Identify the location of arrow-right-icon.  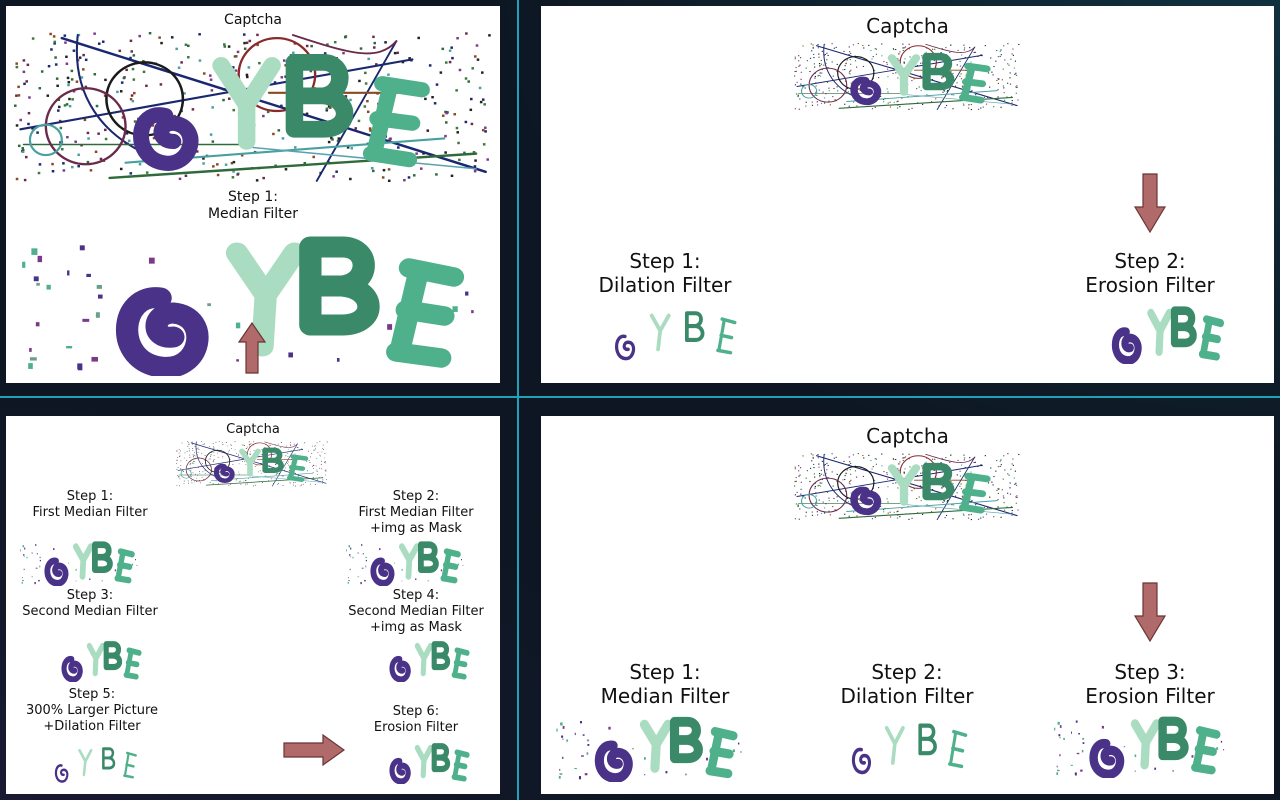
(314, 750).